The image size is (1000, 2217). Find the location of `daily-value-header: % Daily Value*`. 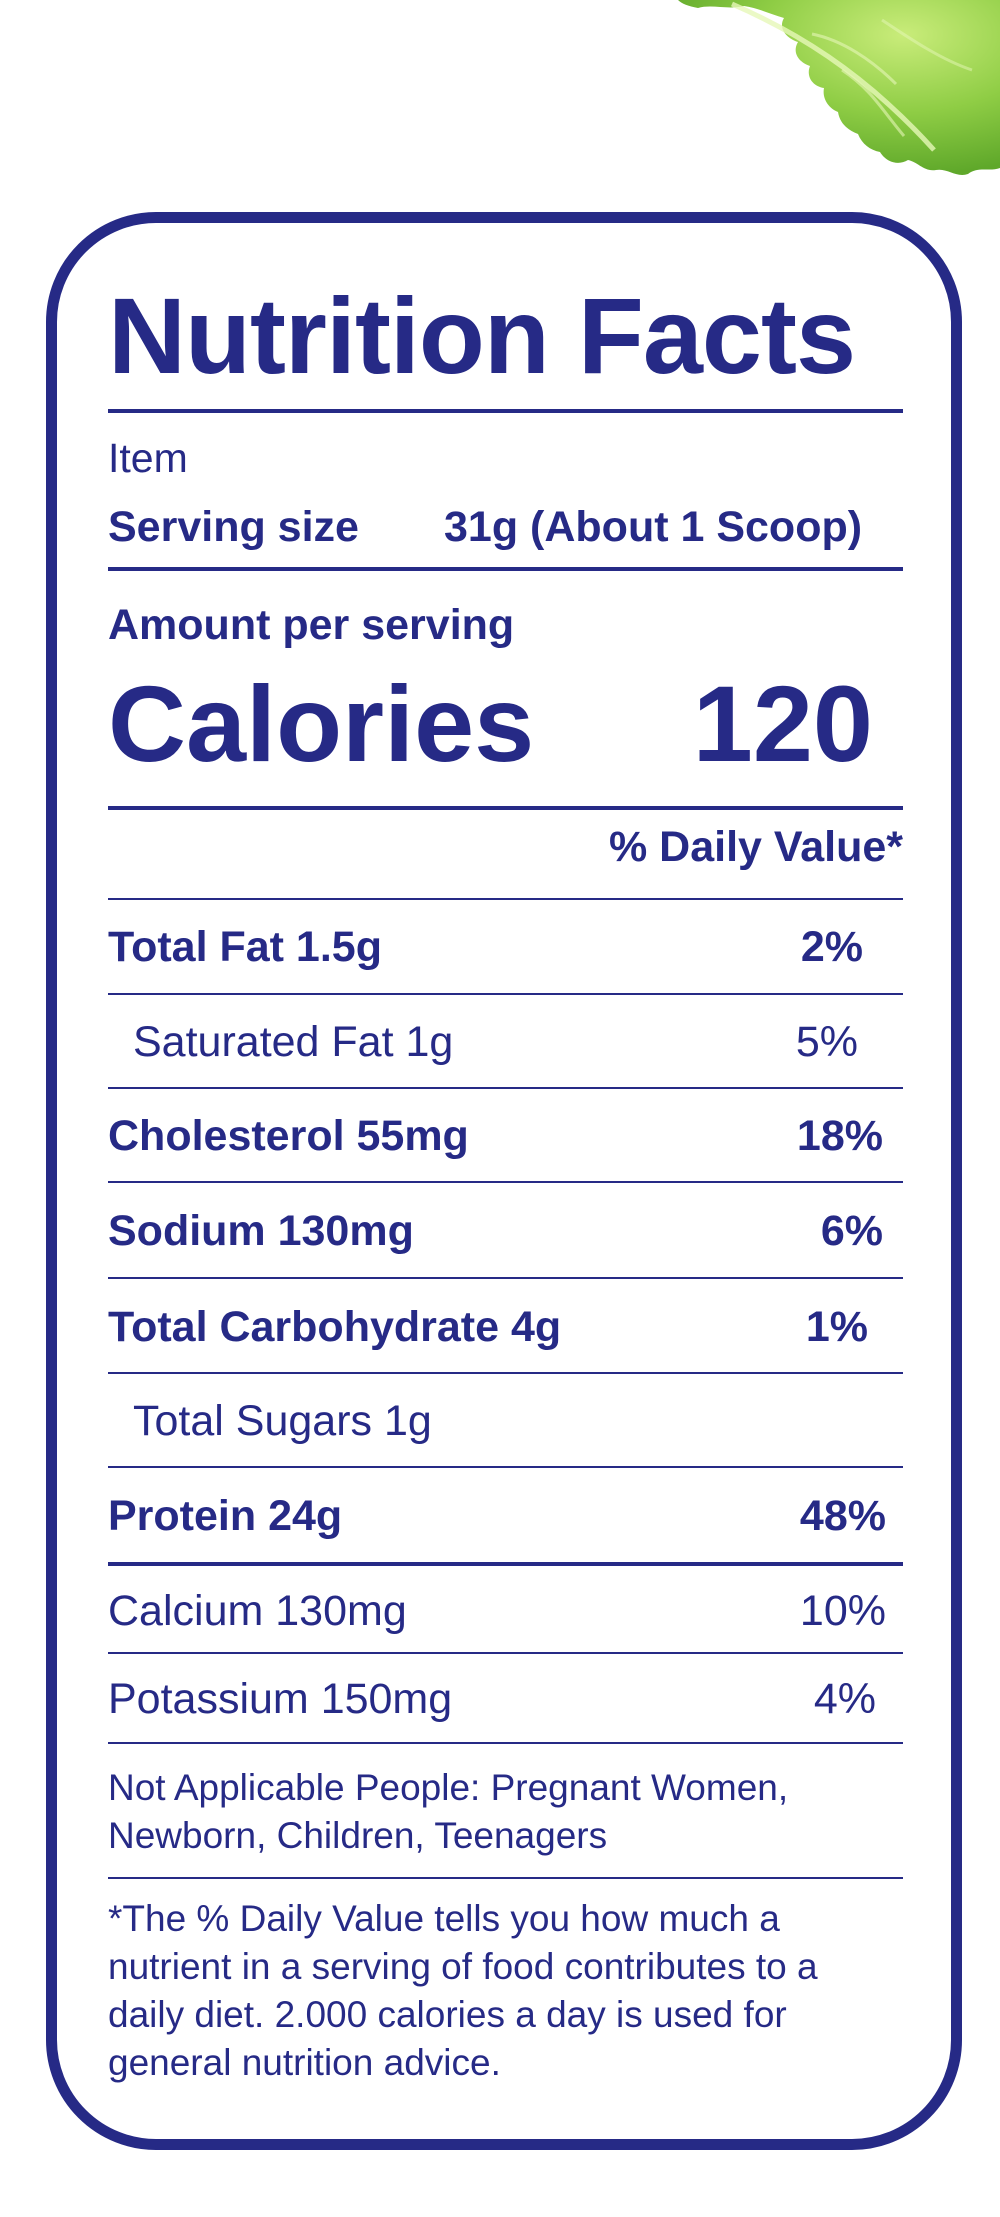

daily-value-header: % Daily Value* is located at coordinates (756, 847).